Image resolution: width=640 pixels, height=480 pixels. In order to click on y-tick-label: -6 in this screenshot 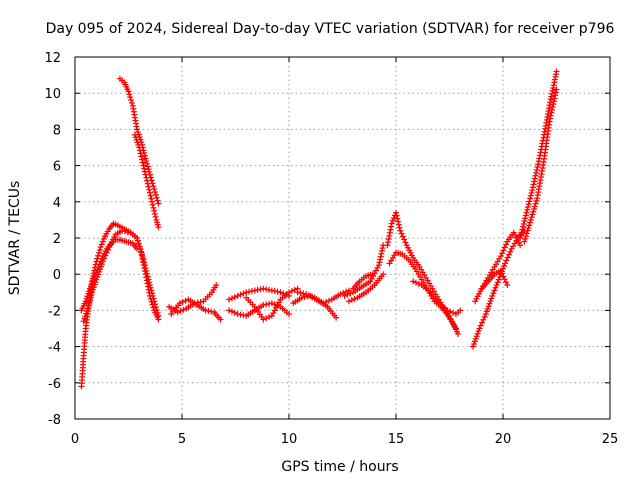, I will do `click(54, 384)`.